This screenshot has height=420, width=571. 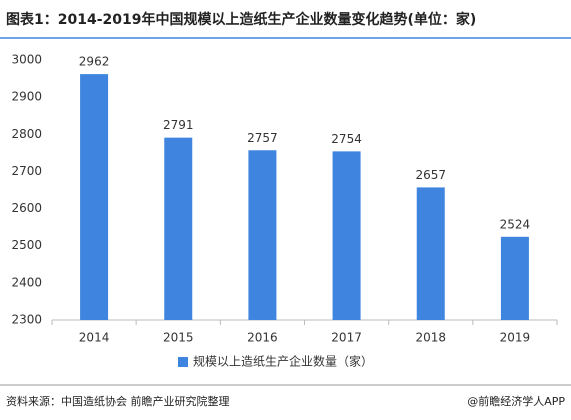 I want to click on x-tick-label: 2018, so click(x=430, y=338).